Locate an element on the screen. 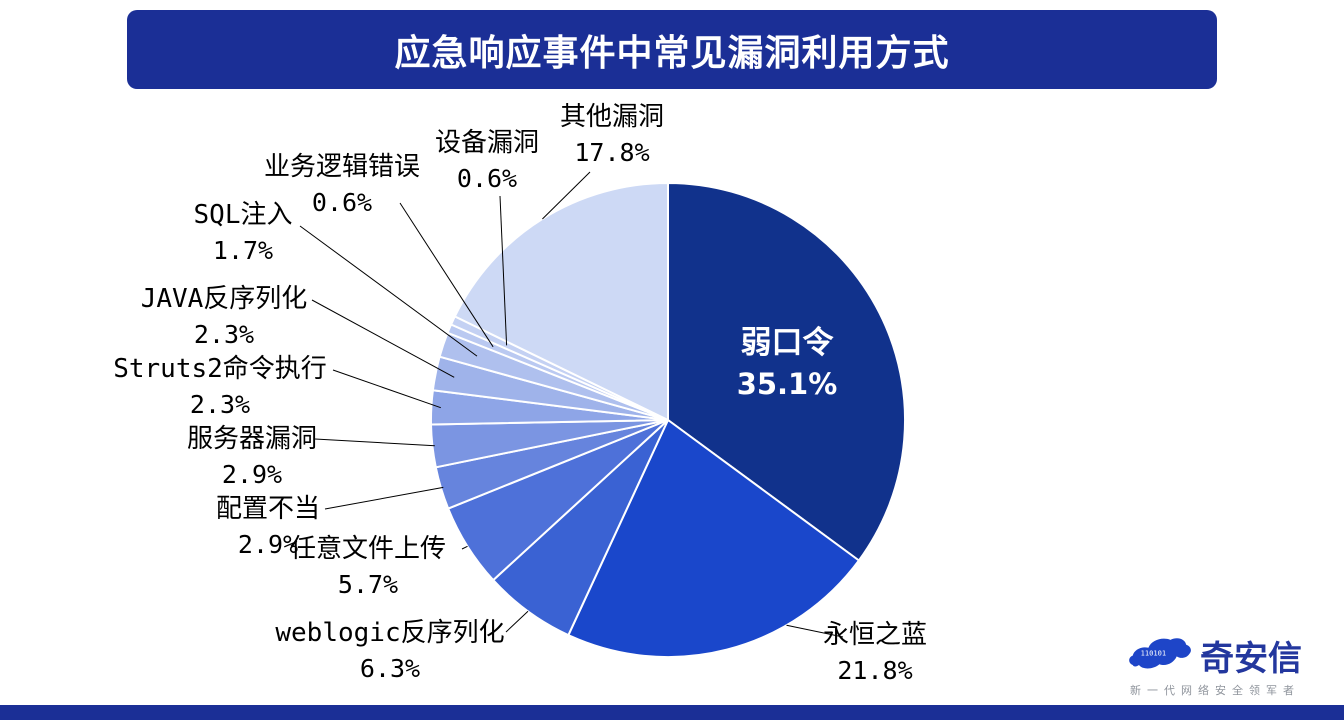 Image resolution: width=1344 pixels, height=720 pixels. tiger-body-shape is located at coordinates (1160, 653).